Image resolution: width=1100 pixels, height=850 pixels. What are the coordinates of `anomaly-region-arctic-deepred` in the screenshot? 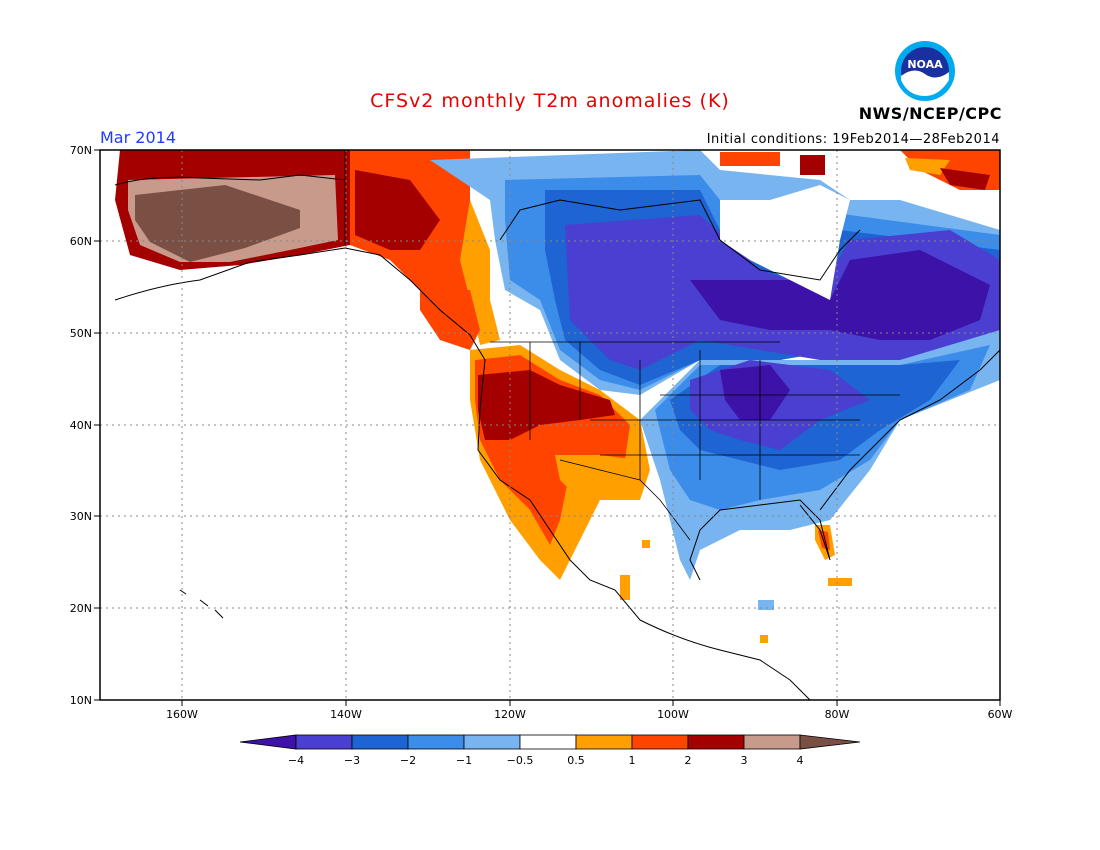 It's located at (812, 165).